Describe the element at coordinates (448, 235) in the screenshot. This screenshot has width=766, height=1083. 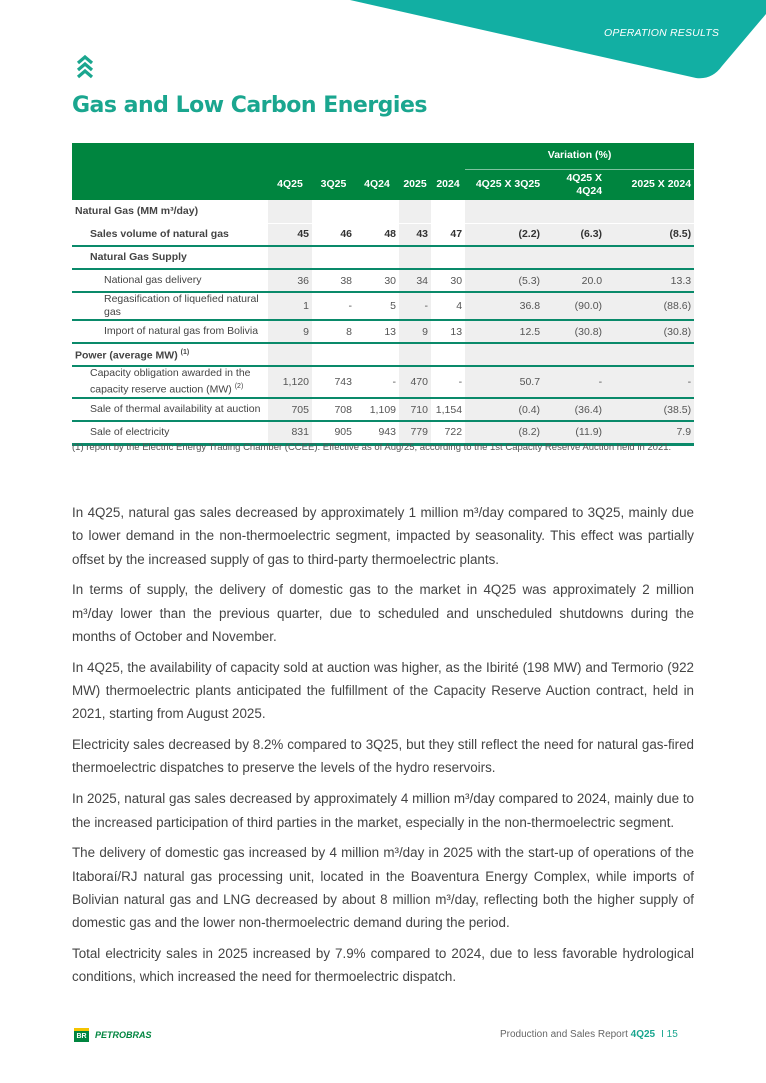
I see `cell-value: 47` at that location.